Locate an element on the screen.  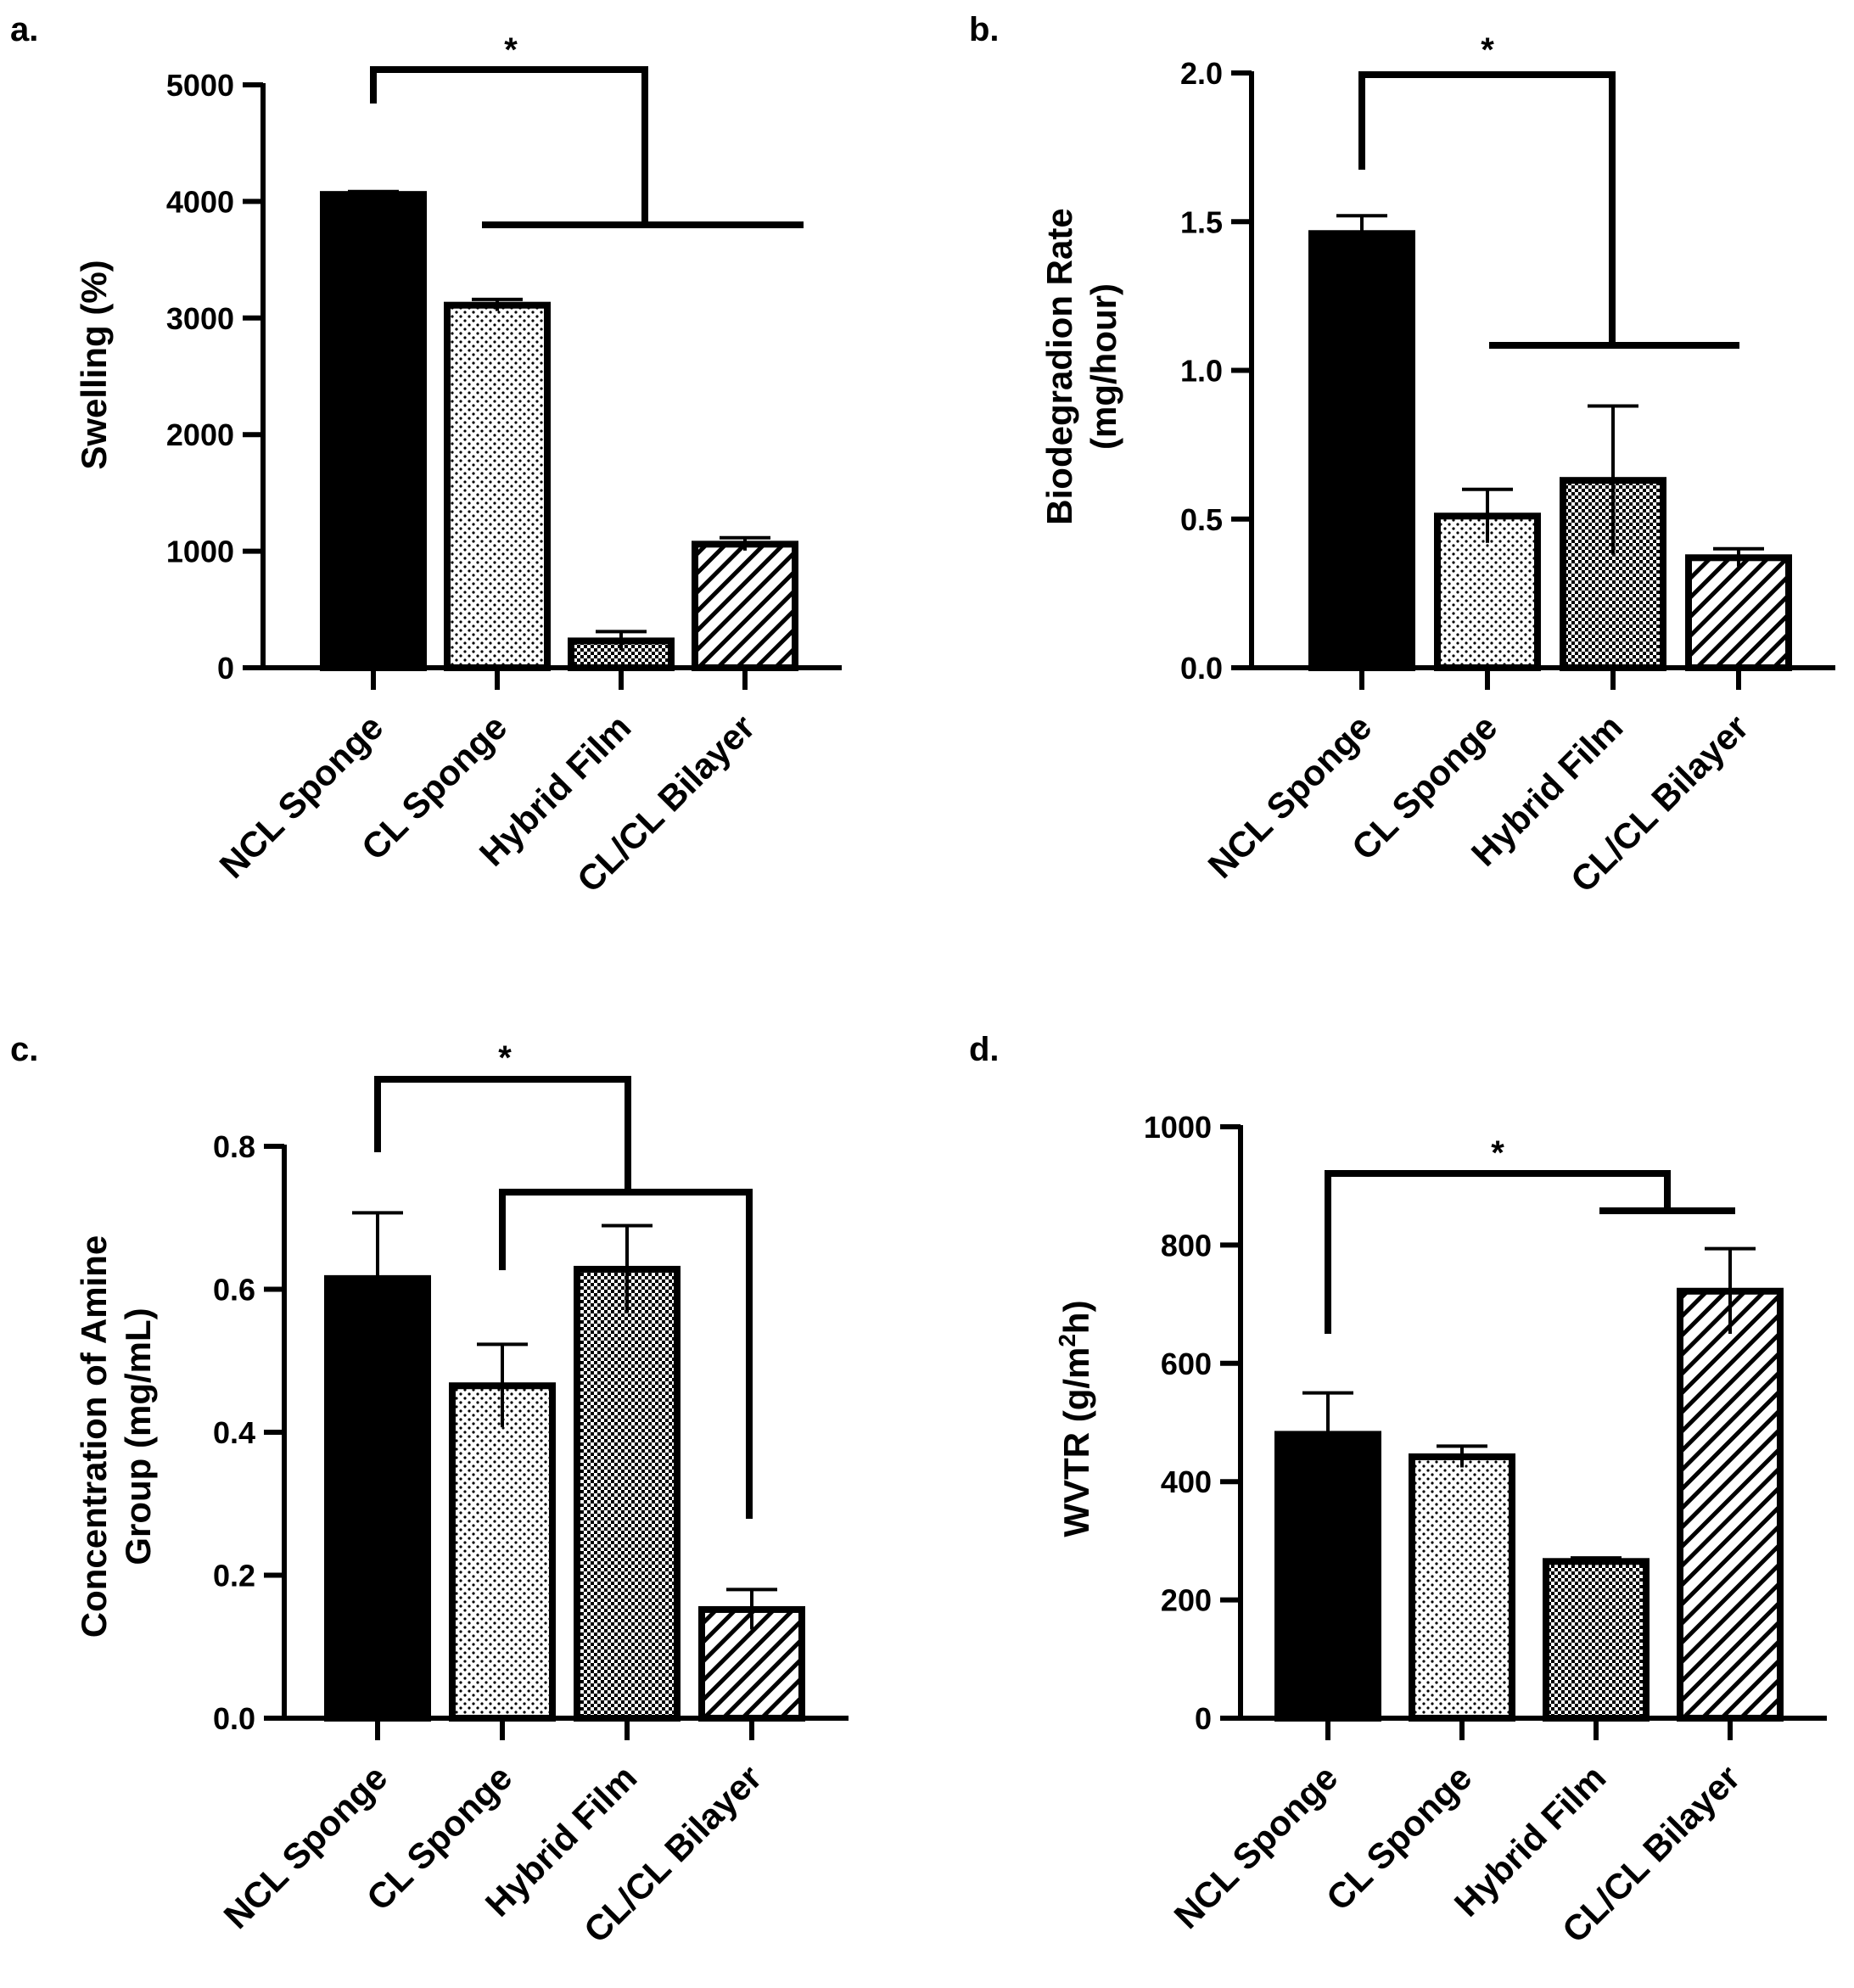
y-axis-title-suffix: h) is located at coordinates (1076, 1317).